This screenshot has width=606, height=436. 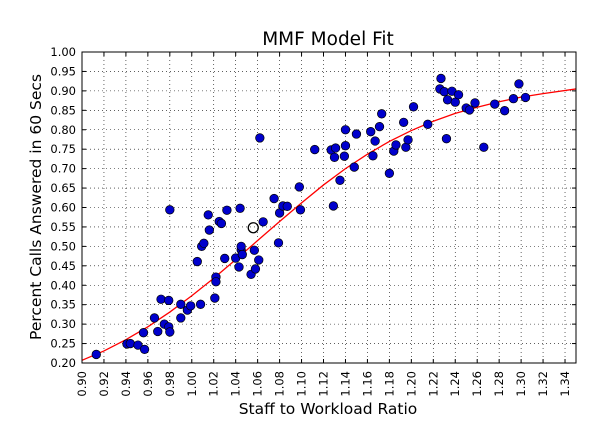 What do you see at coordinates (82, 384) in the screenshot?
I see `x-tick-label: 0.90` at bounding box center [82, 384].